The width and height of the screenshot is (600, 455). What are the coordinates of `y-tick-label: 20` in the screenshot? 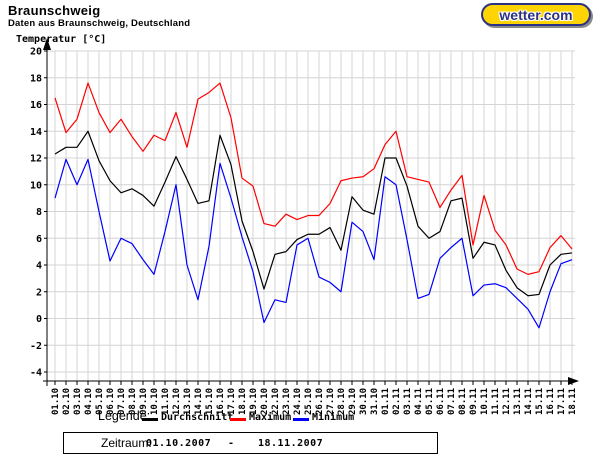 It's located at (36, 52).